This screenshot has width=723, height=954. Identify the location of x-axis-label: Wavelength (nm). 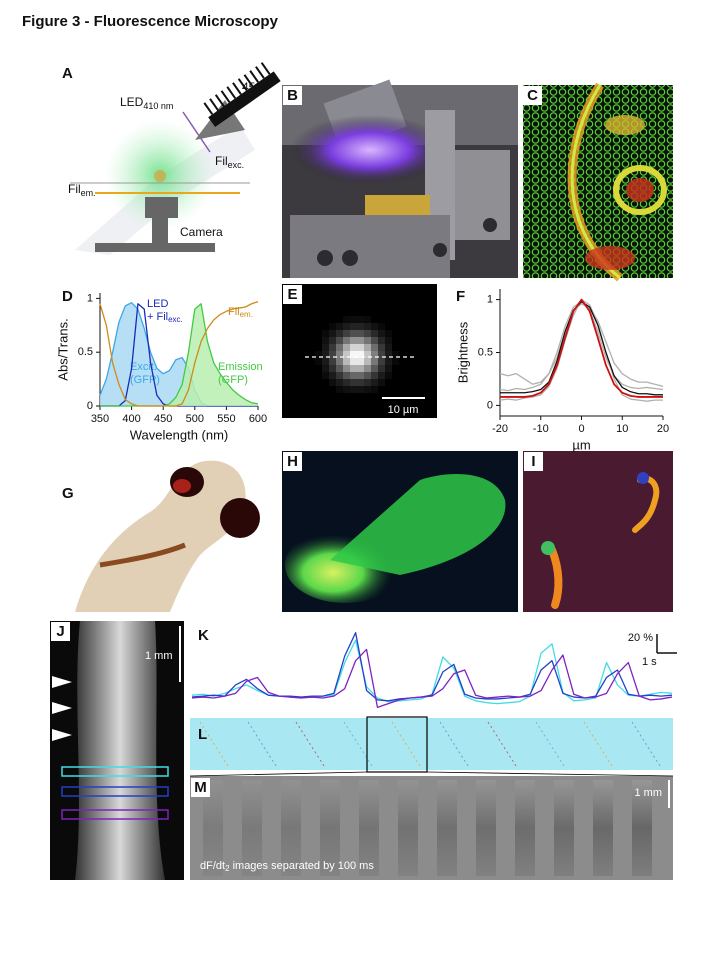
(179, 434).